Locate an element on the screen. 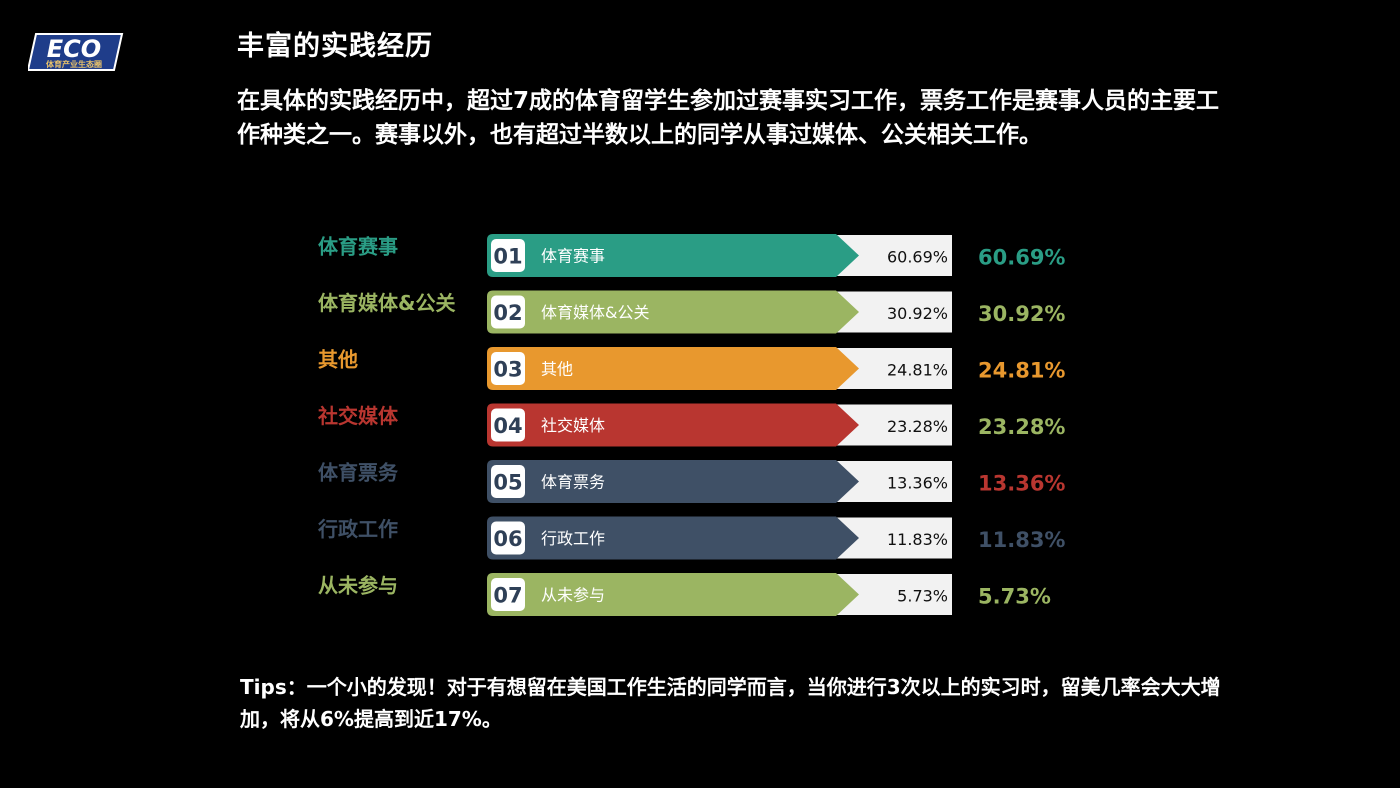 Image resolution: width=1400 pixels, height=788 pixels. rank-number: 03 is located at coordinates (507, 370).